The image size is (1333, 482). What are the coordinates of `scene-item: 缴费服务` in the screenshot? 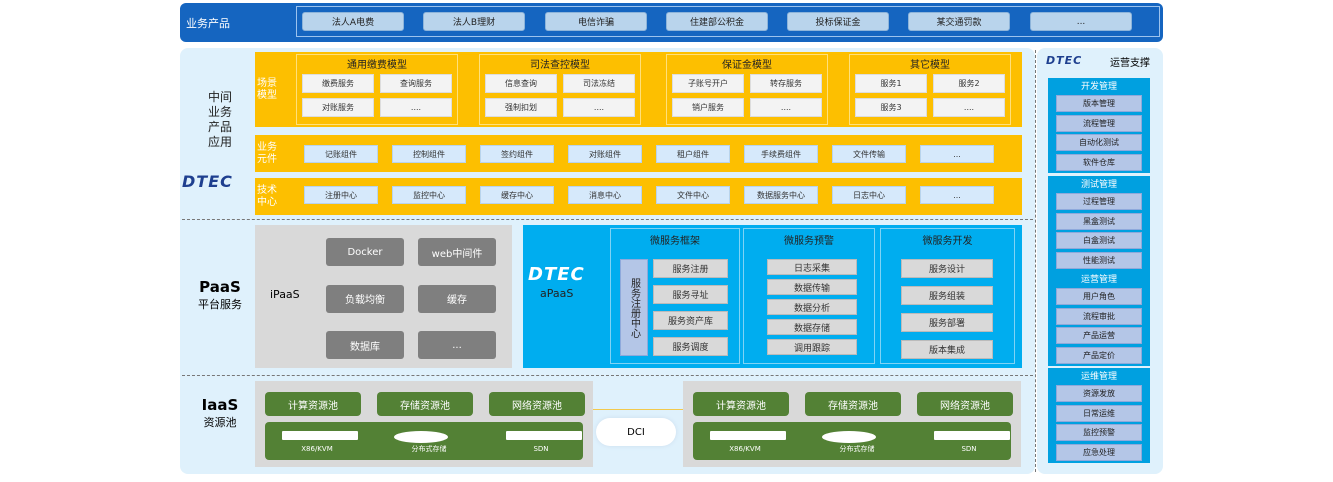 It's located at (338, 83).